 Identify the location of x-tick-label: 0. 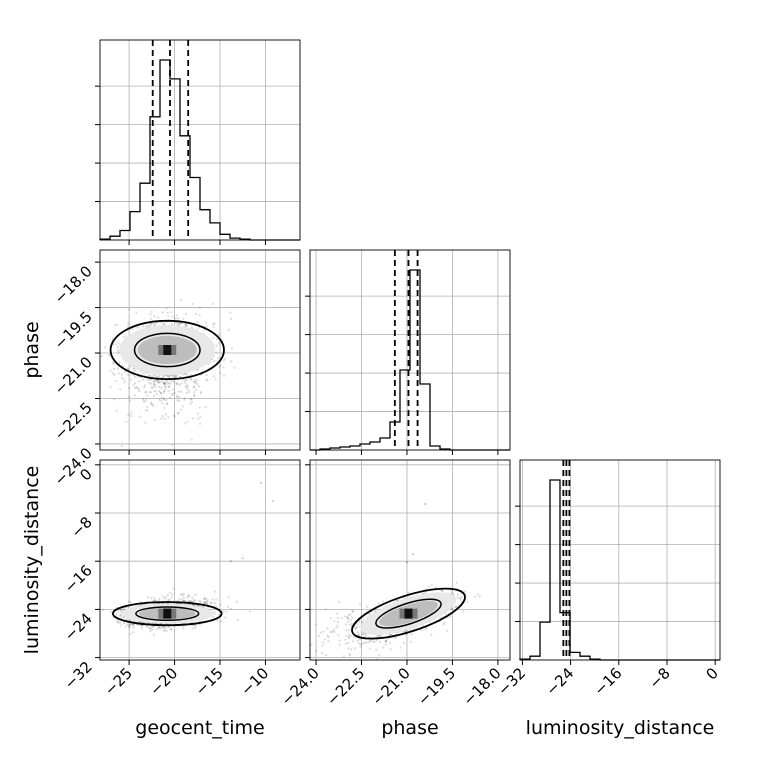
(712, 673).